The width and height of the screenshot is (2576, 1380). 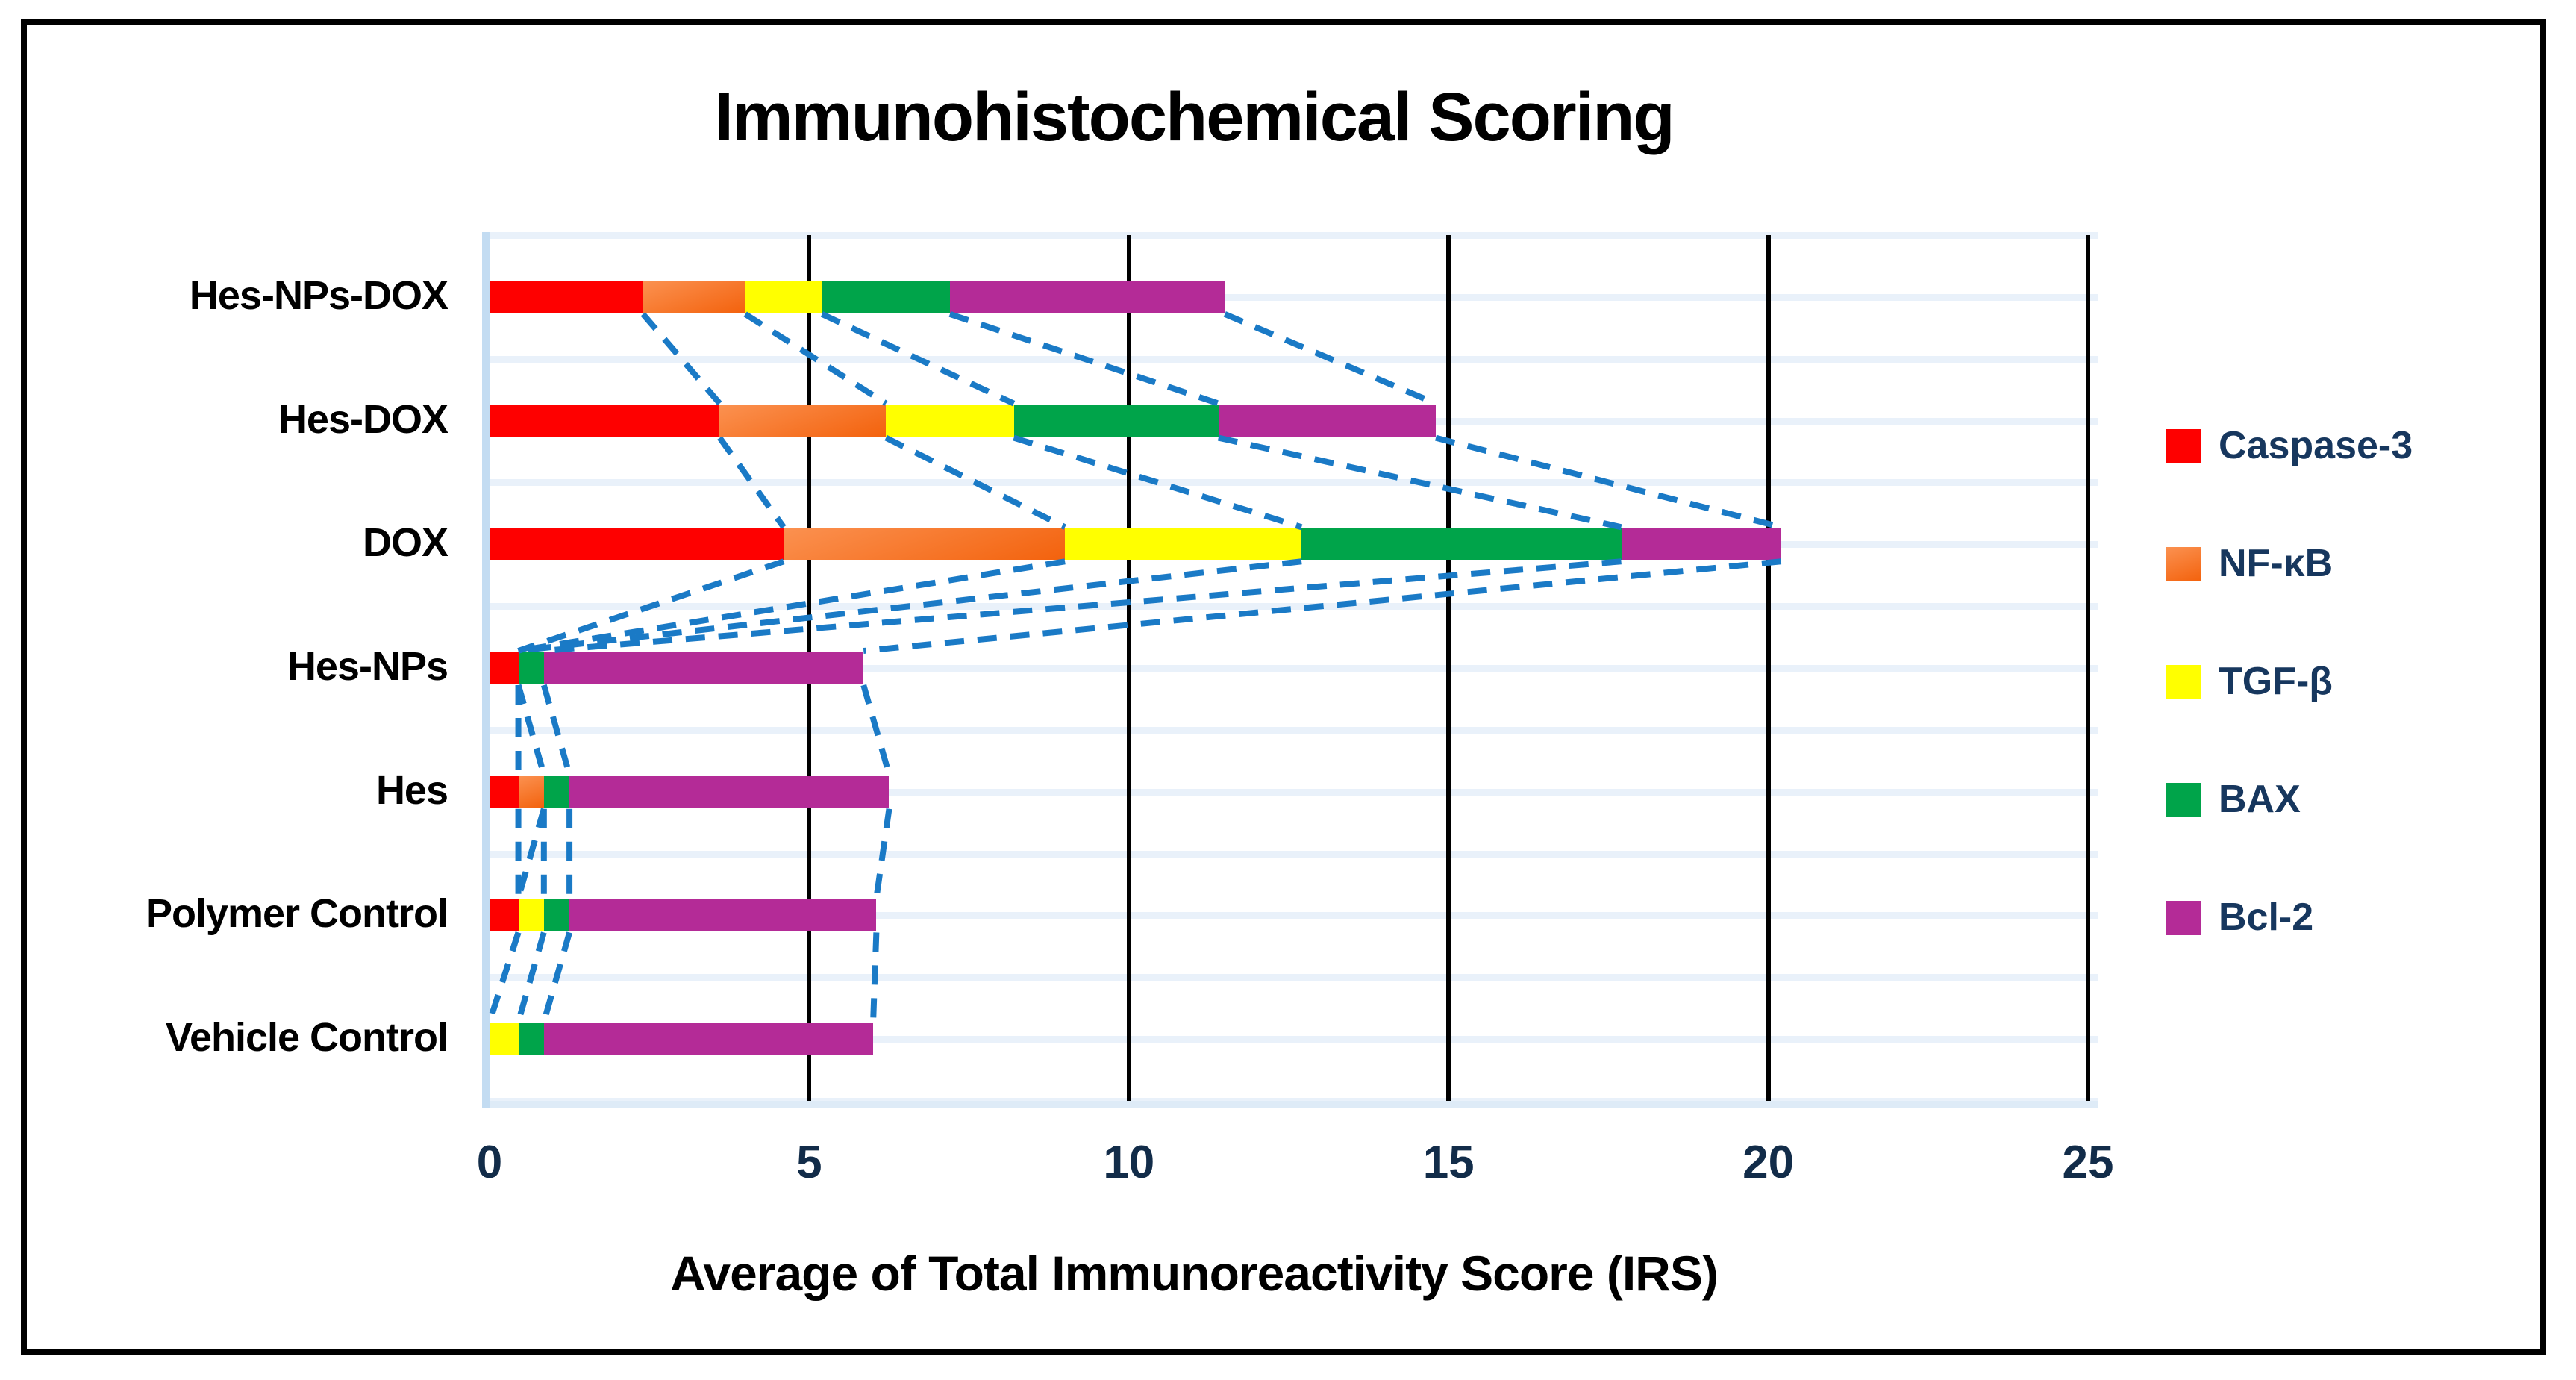 What do you see at coordinates (367, 666) in the screenshot?
I see `category-label: Hes-NPs` at bounding box center [367, 666].